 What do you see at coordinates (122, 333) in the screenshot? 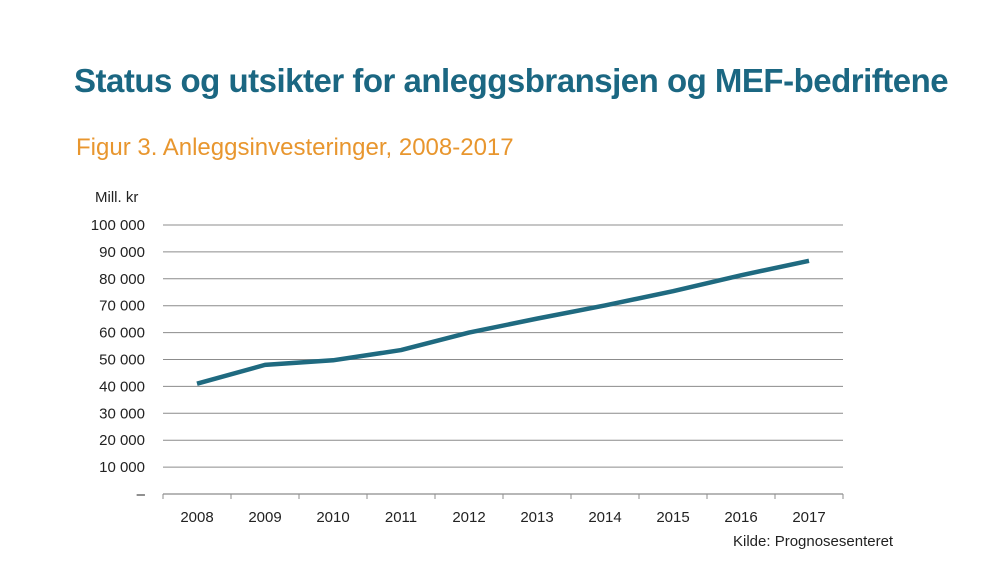
I see `y-tick-label: 60 000` at bounding box center [122, 333].